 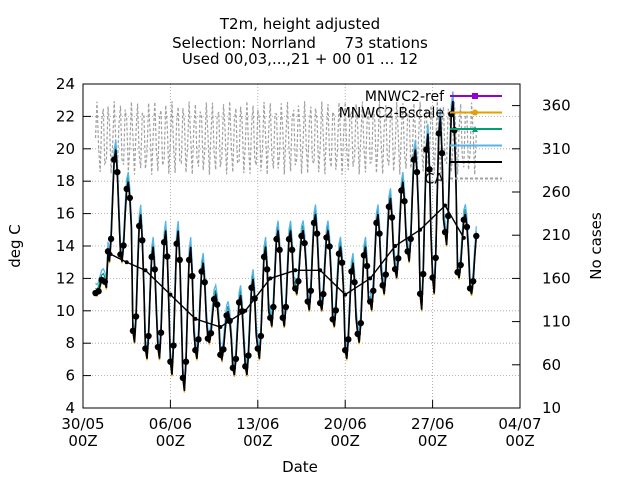 What do you see at coordinates (287, 266) in the screenshot?
I see `mean-line` at bounding box center [287, 266].